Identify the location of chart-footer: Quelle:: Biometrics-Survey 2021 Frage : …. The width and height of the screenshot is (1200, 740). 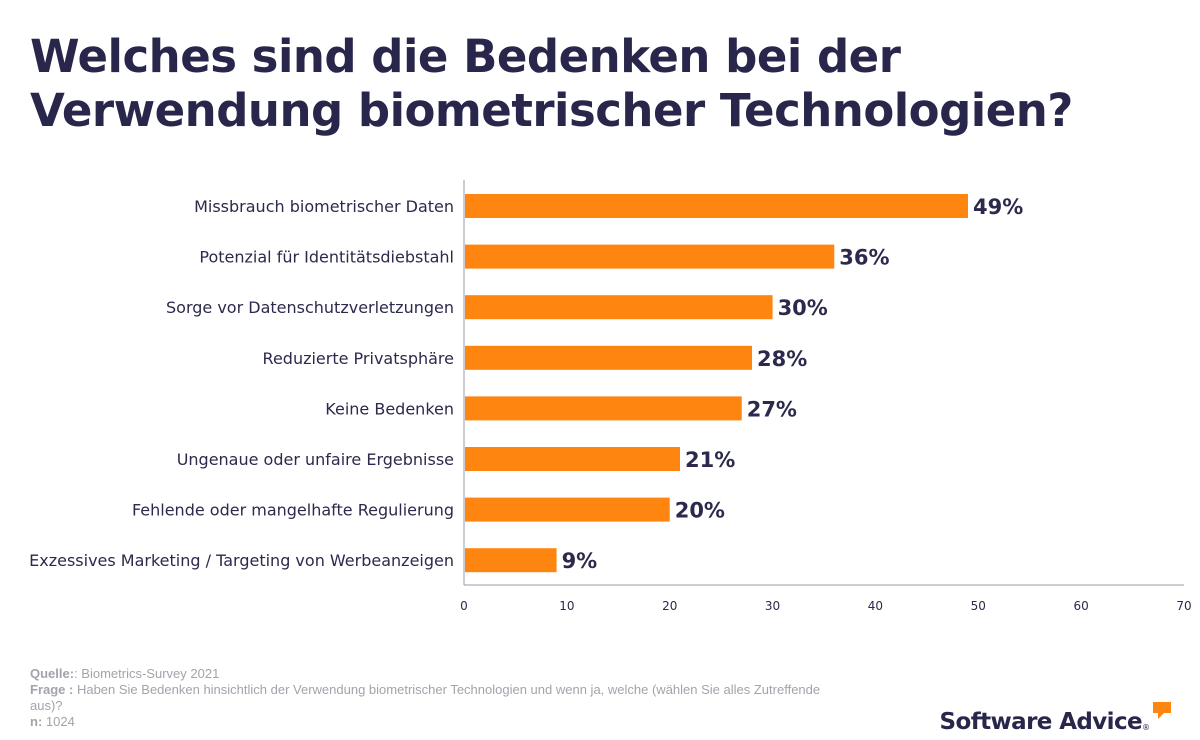
(430, 698).